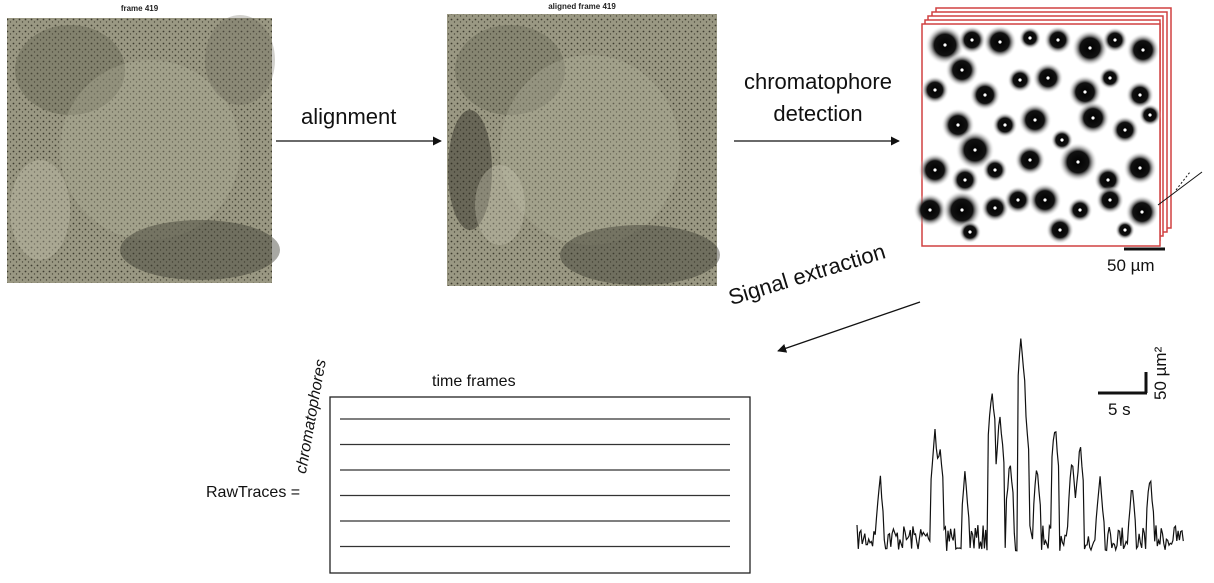 This screenshot has height=583, width=1214. What do you see at coordinates (349, 116) in the screenshot?
I see `alignment-label: alignment` at bounding box center [349, 116].